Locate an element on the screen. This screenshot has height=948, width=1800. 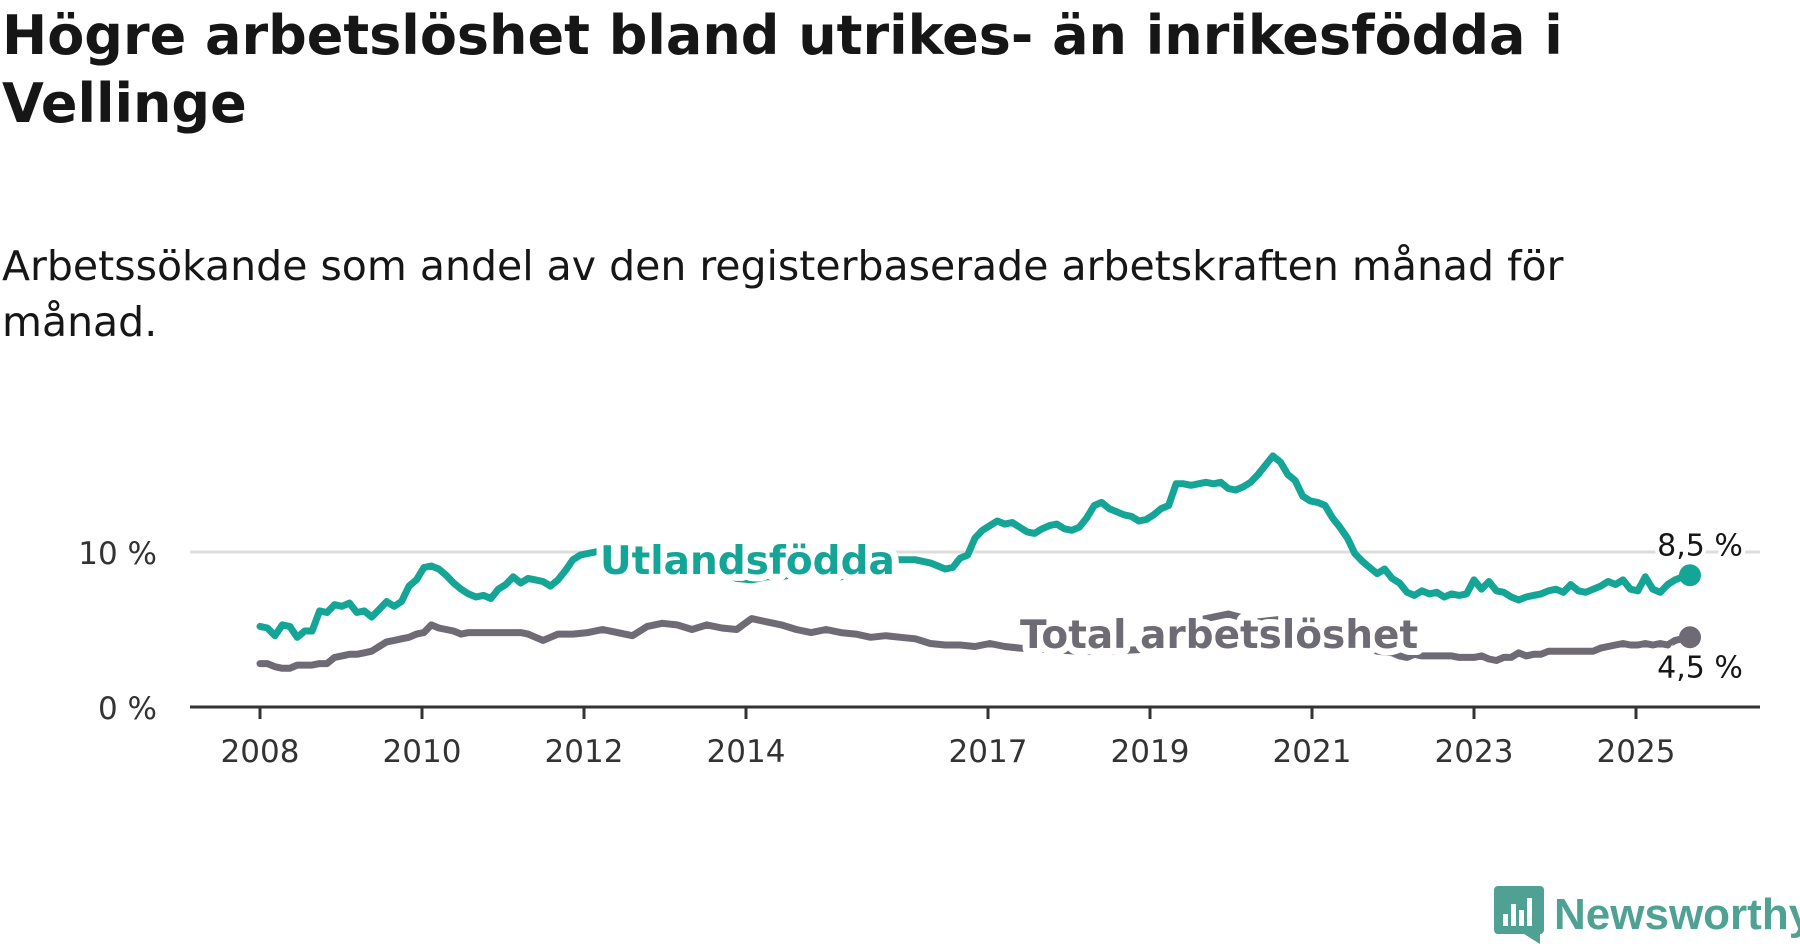
series-label-utlandsfodda: Utlandsfödda is located at coordinates (747, 561).